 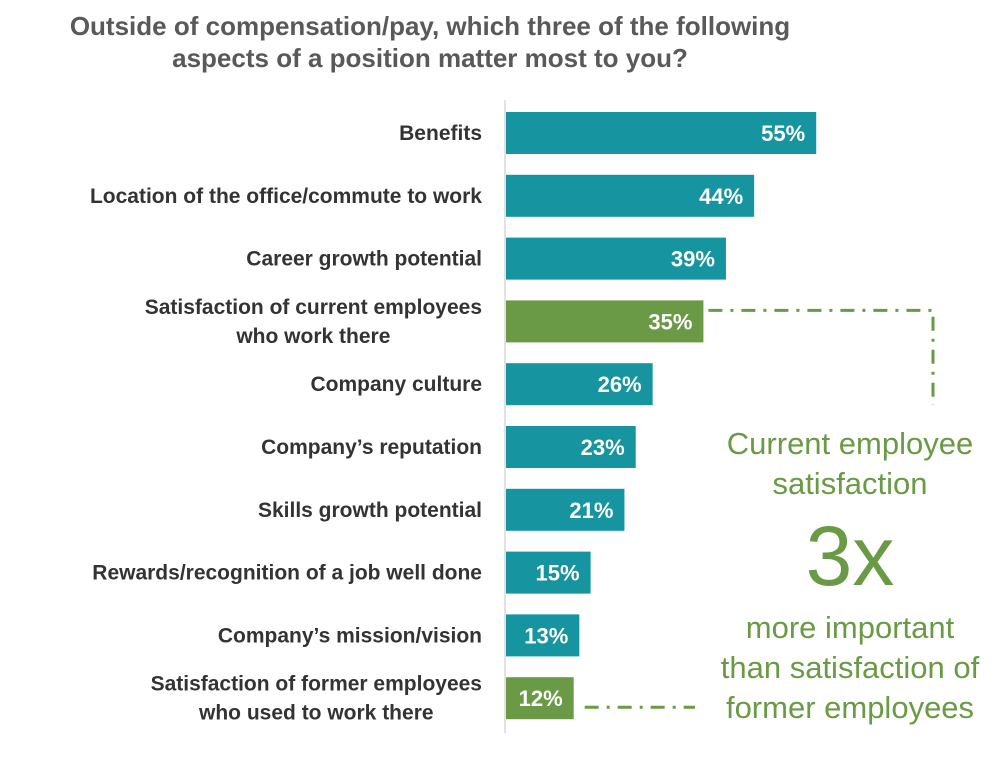 What do you see at coordinates (371, 447) in the screenshot?
I see `category-label: Company’s reputation` at bounding box center [371, 447].